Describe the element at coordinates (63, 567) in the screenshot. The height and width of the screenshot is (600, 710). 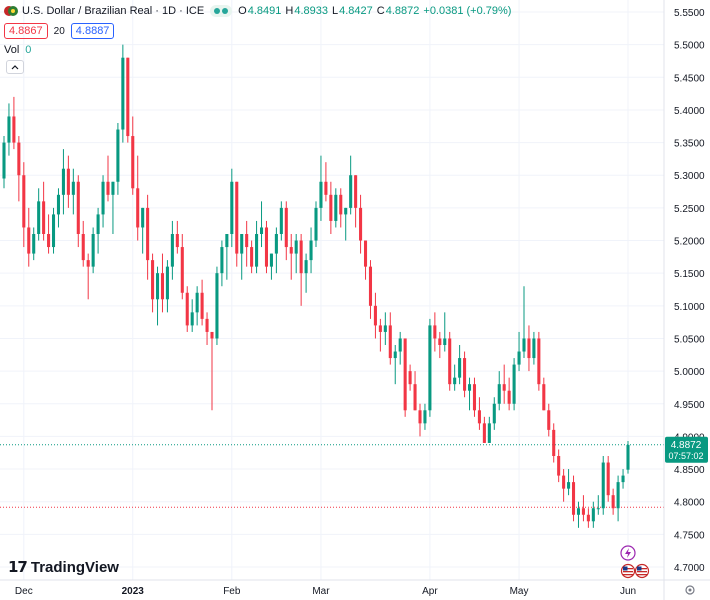
I see `tradingview-logo: 17 TradingView` at that location.